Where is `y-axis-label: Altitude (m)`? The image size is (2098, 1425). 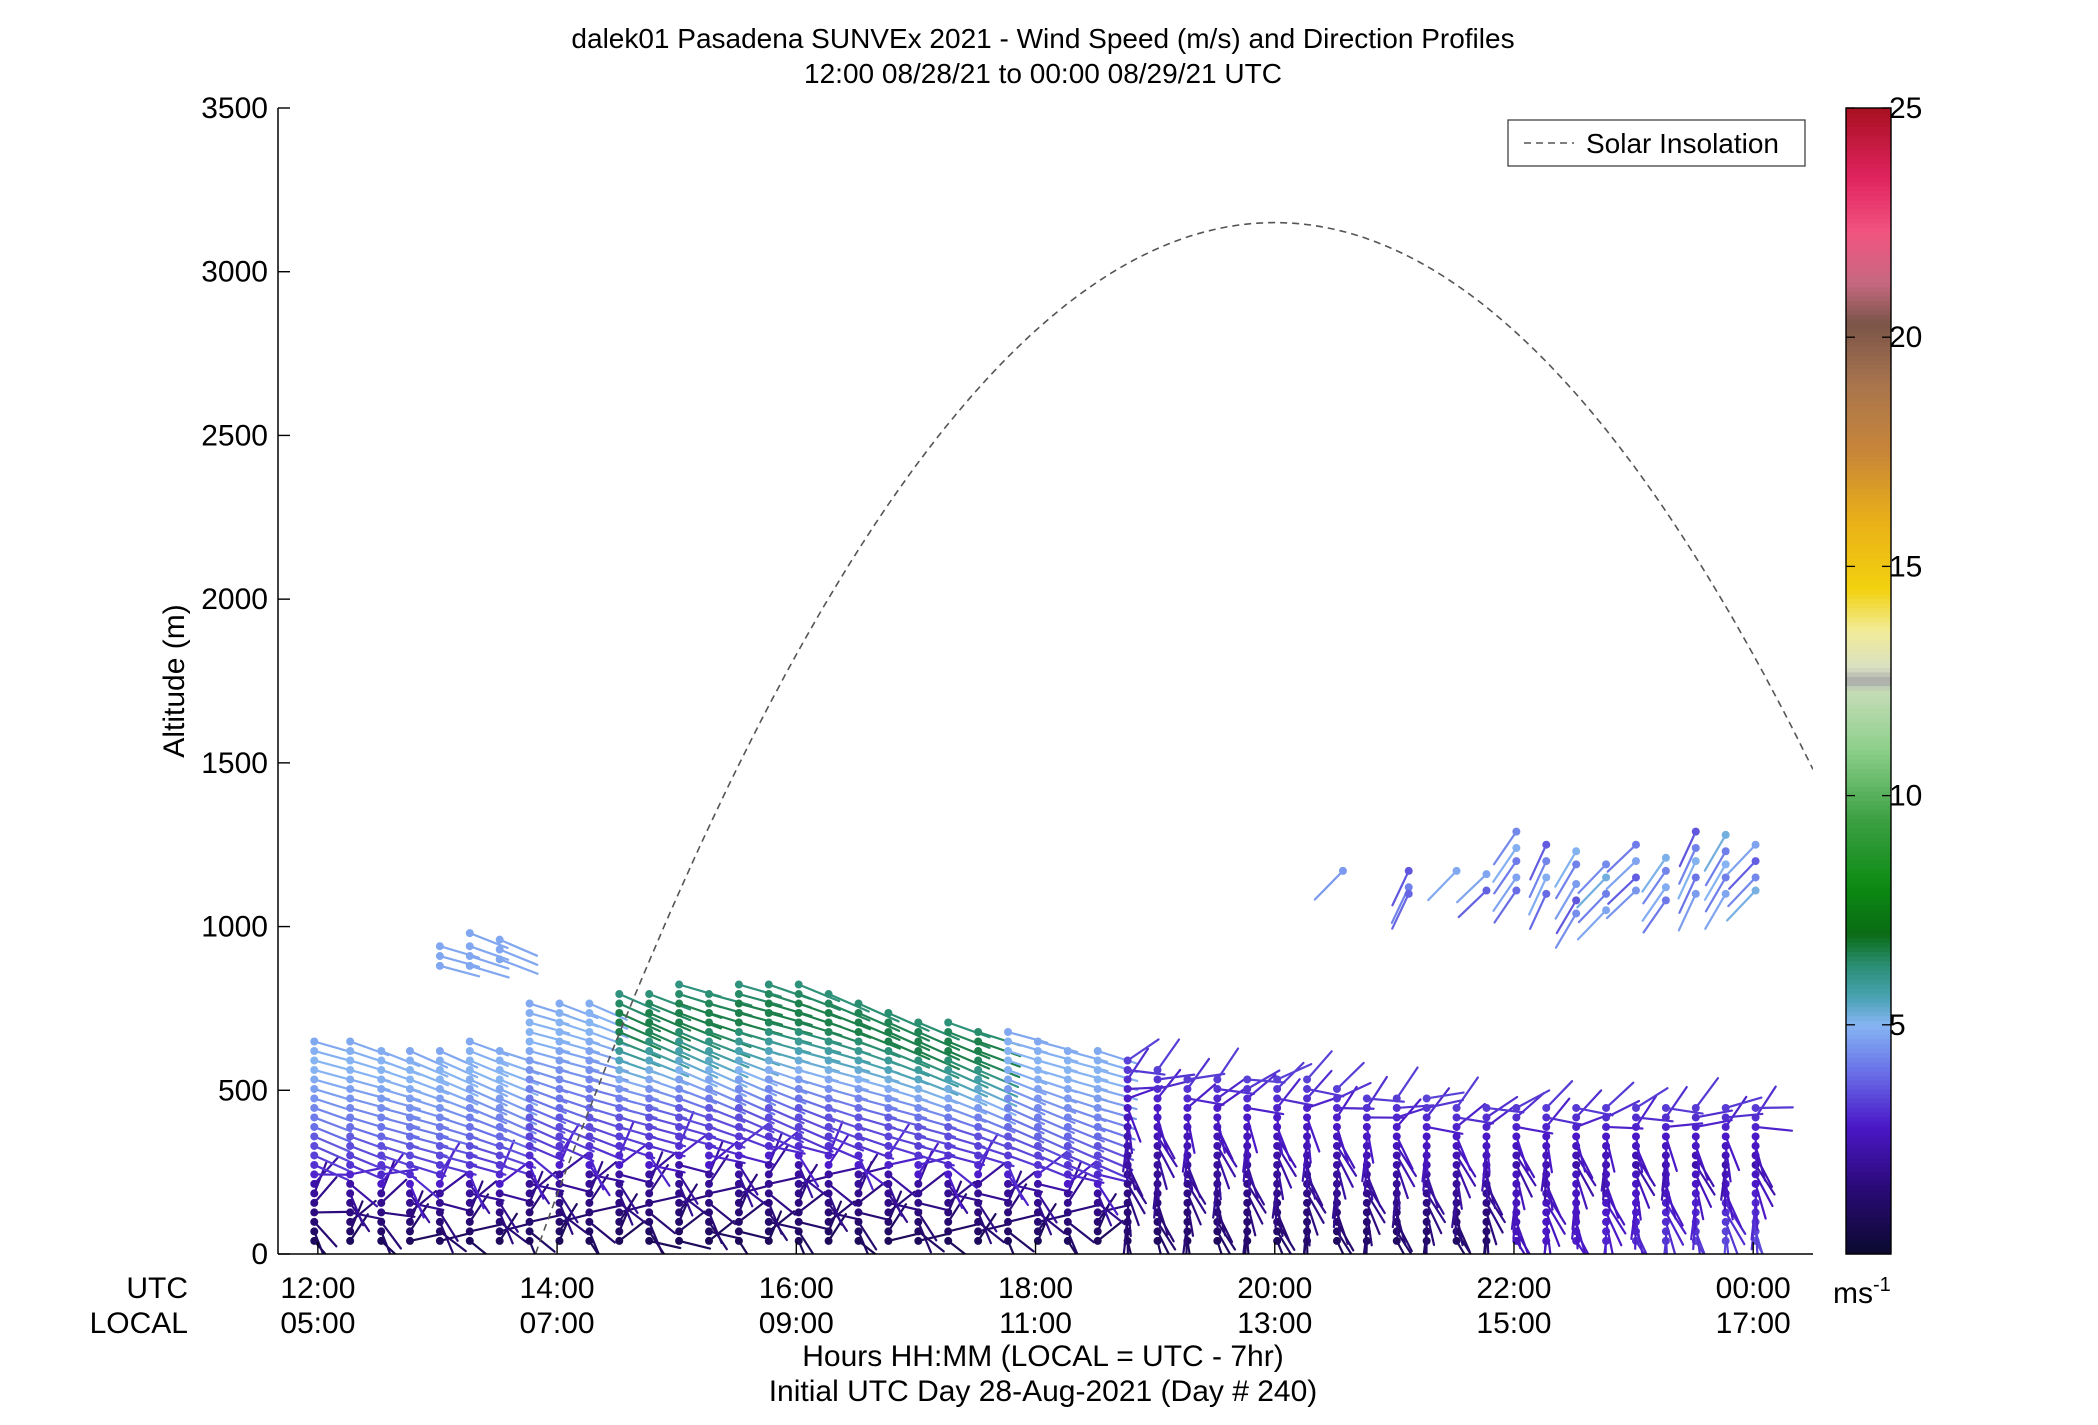
y-axis-label: Altitude (m) is located at coordinates (174, 680).